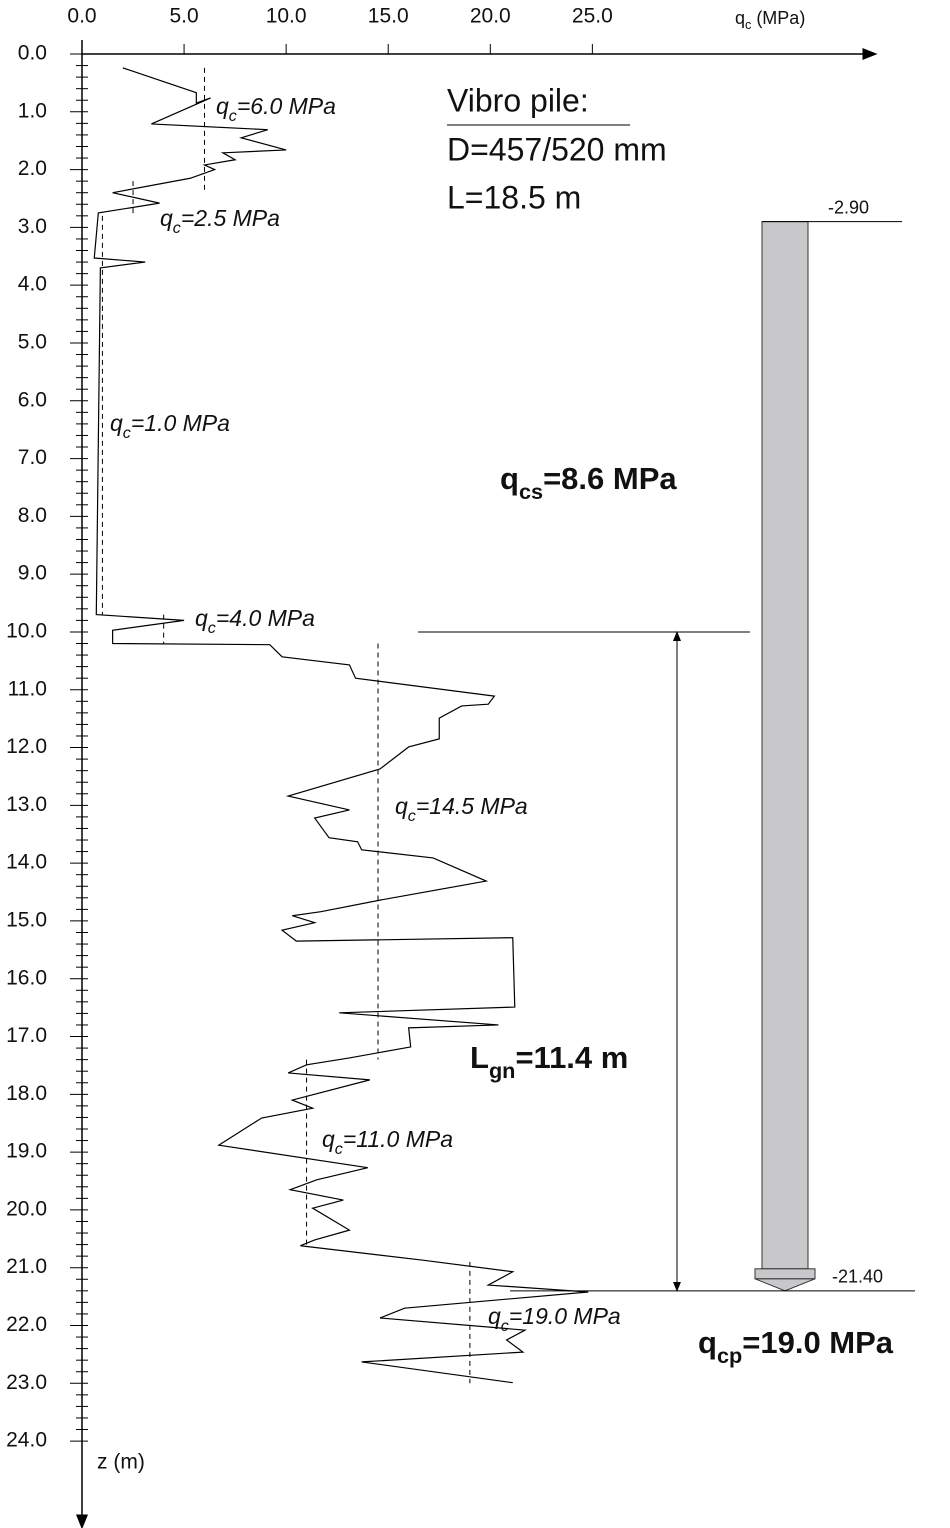 The width and height of the screenshot is (950, 1528). Describe the element at coordinates (26, 630) in the screenshot. I see `y-tick-label: 10.0` at that location.